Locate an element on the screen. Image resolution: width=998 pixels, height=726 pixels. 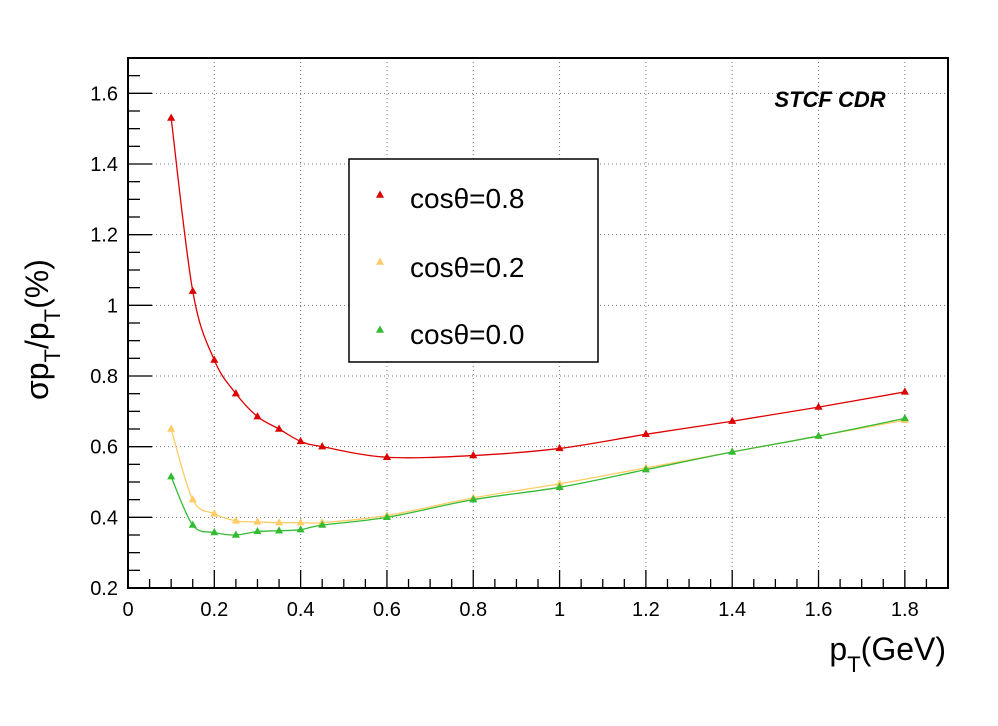
y-tick-label: 1.4 is located at coordinates (104, 165).